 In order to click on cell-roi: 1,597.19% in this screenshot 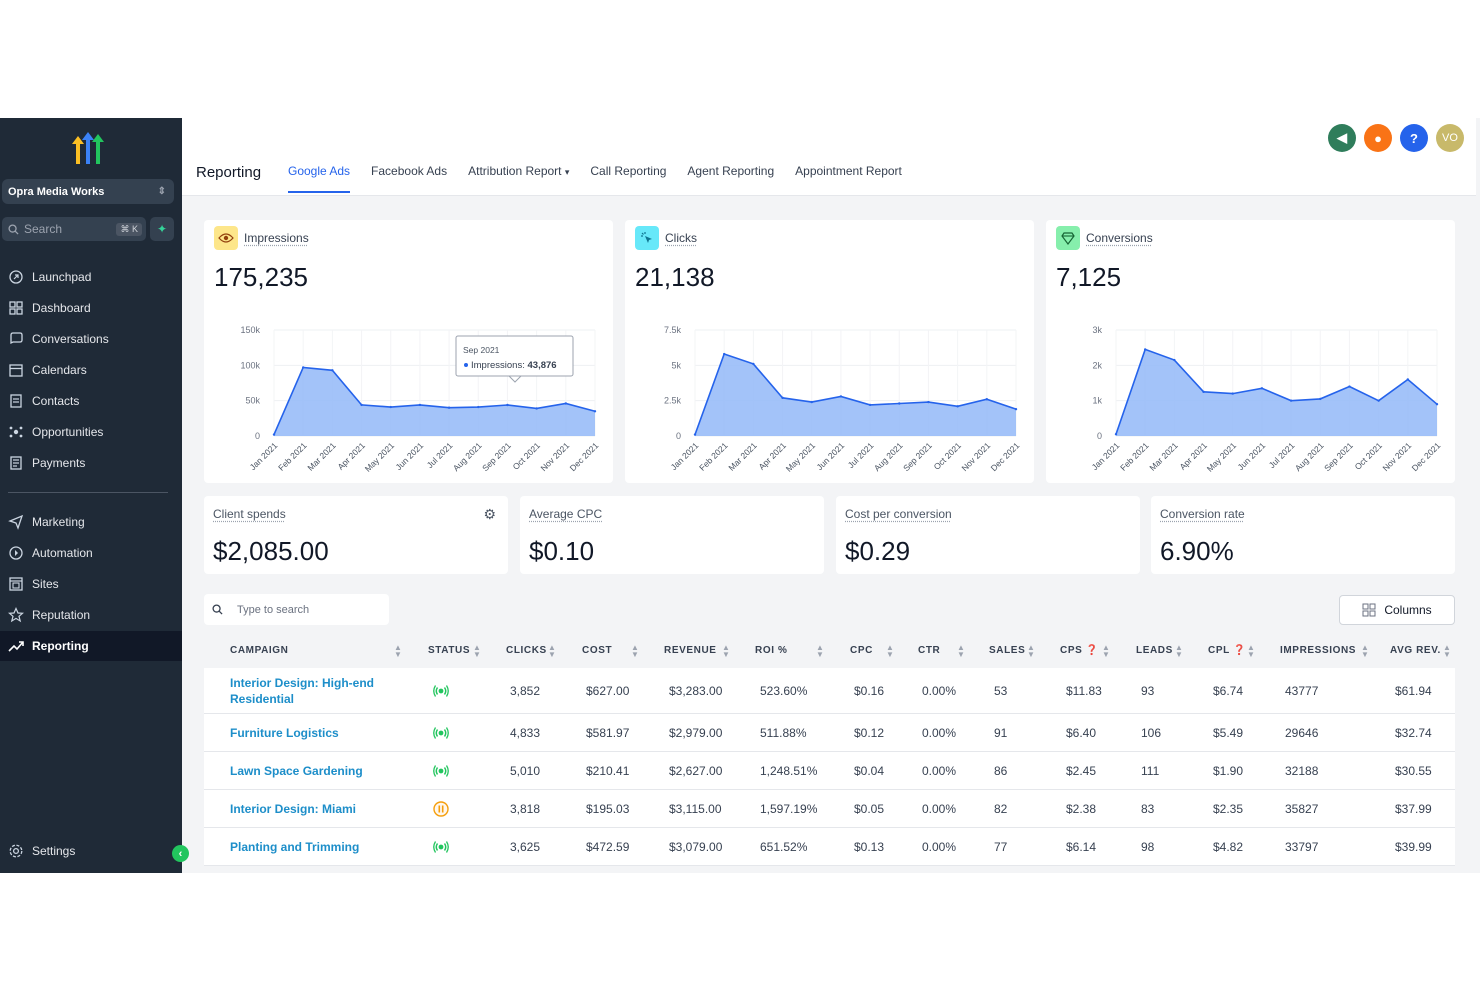, I will do `click(789, 809)`.